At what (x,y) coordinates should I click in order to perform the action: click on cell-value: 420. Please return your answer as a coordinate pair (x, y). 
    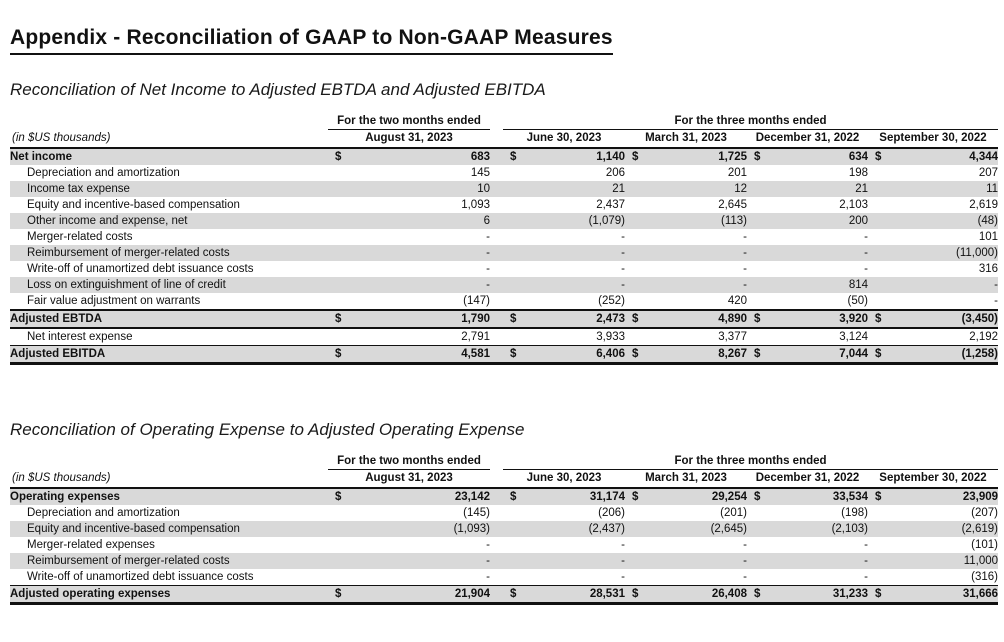
    Looking at the image, I should click on (686, 301).